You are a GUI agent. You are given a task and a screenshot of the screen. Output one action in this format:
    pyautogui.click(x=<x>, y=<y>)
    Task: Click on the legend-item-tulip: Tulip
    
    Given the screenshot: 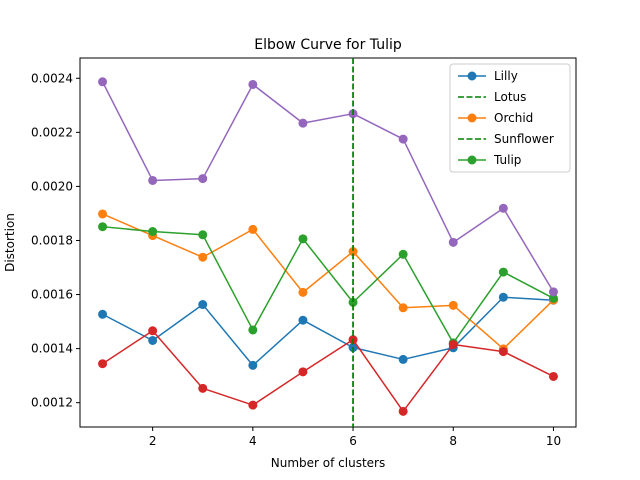 What is the action you would take?
    pyautogui.click(x=489, y=160)
    